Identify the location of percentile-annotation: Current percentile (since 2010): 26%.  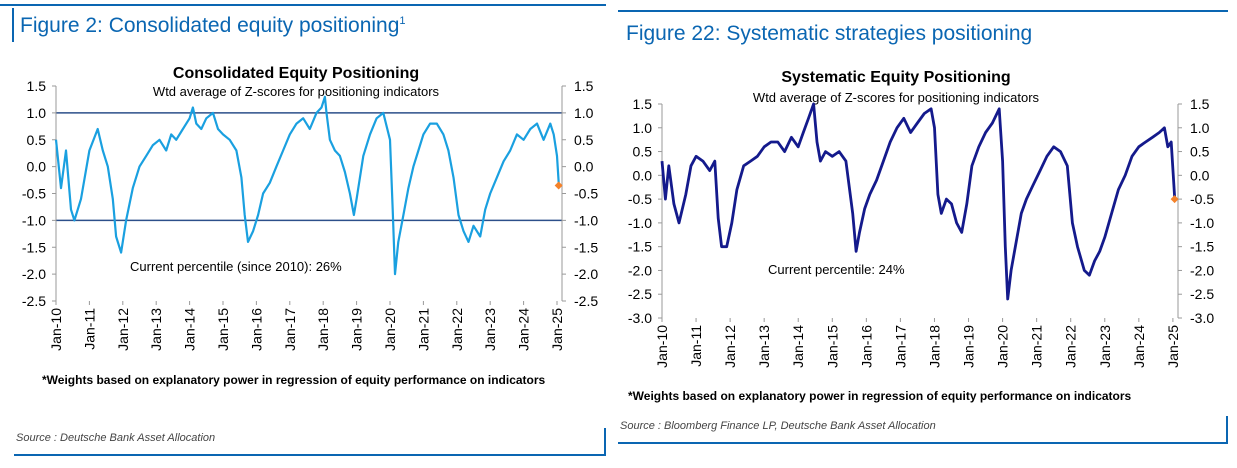
(236, 266).